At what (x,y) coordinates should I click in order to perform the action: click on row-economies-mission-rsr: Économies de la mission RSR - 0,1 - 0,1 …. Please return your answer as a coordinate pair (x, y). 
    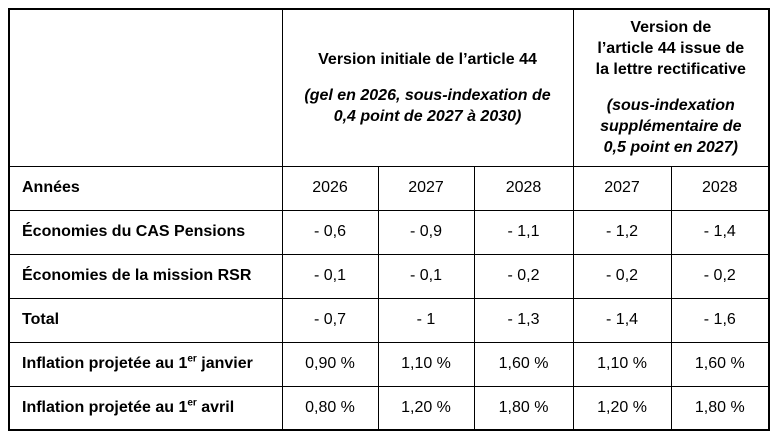
    Looking at the image, I should click on (389, 276).